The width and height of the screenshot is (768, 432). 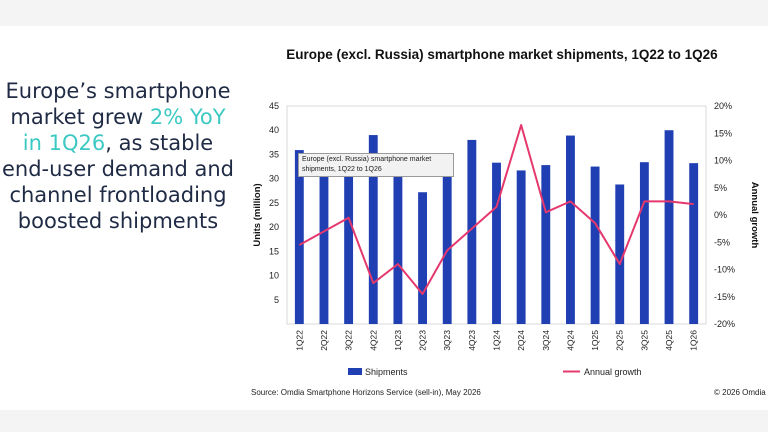 I want to click on x-tick-label: 1Q26, so click(x=694, y=340).